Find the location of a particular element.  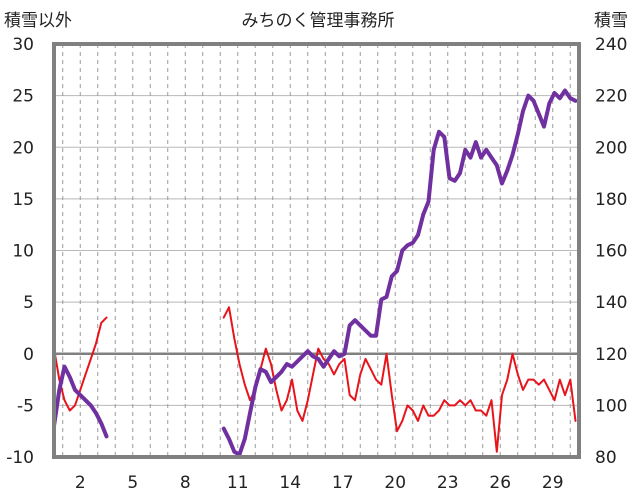

y-left-tick-label: 5 is located at coordinates (28, 303).